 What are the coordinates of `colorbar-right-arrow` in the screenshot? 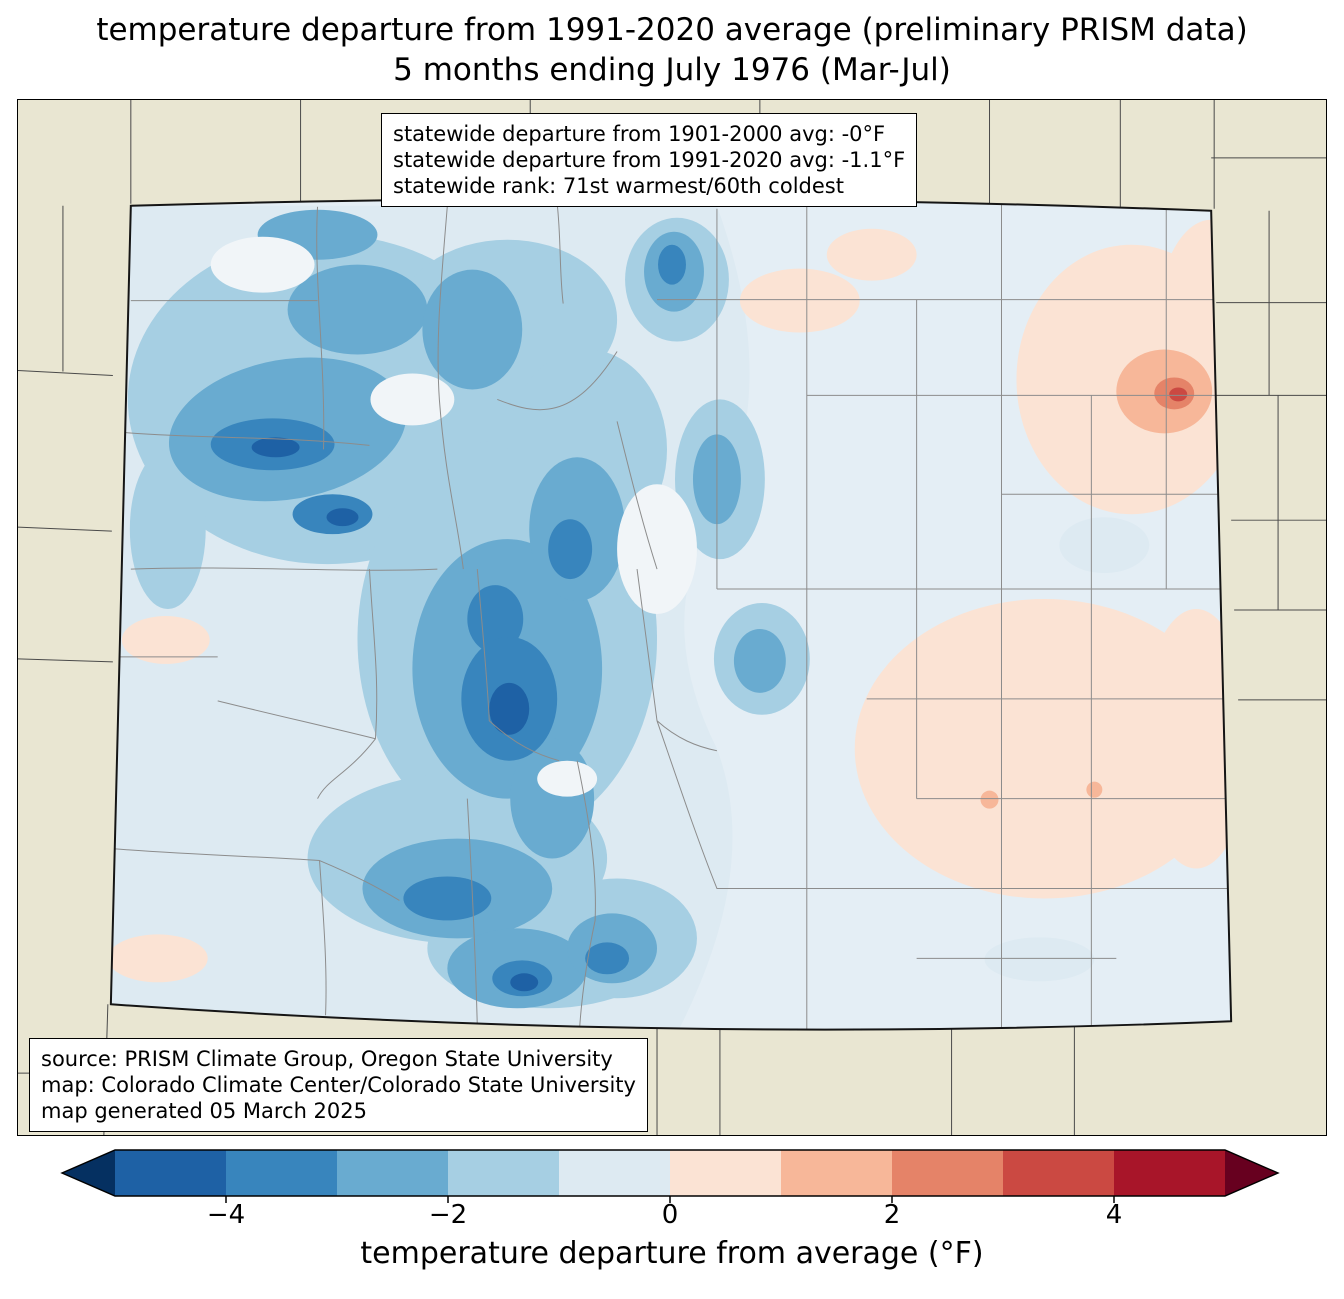 It's located at (1251, 1173).